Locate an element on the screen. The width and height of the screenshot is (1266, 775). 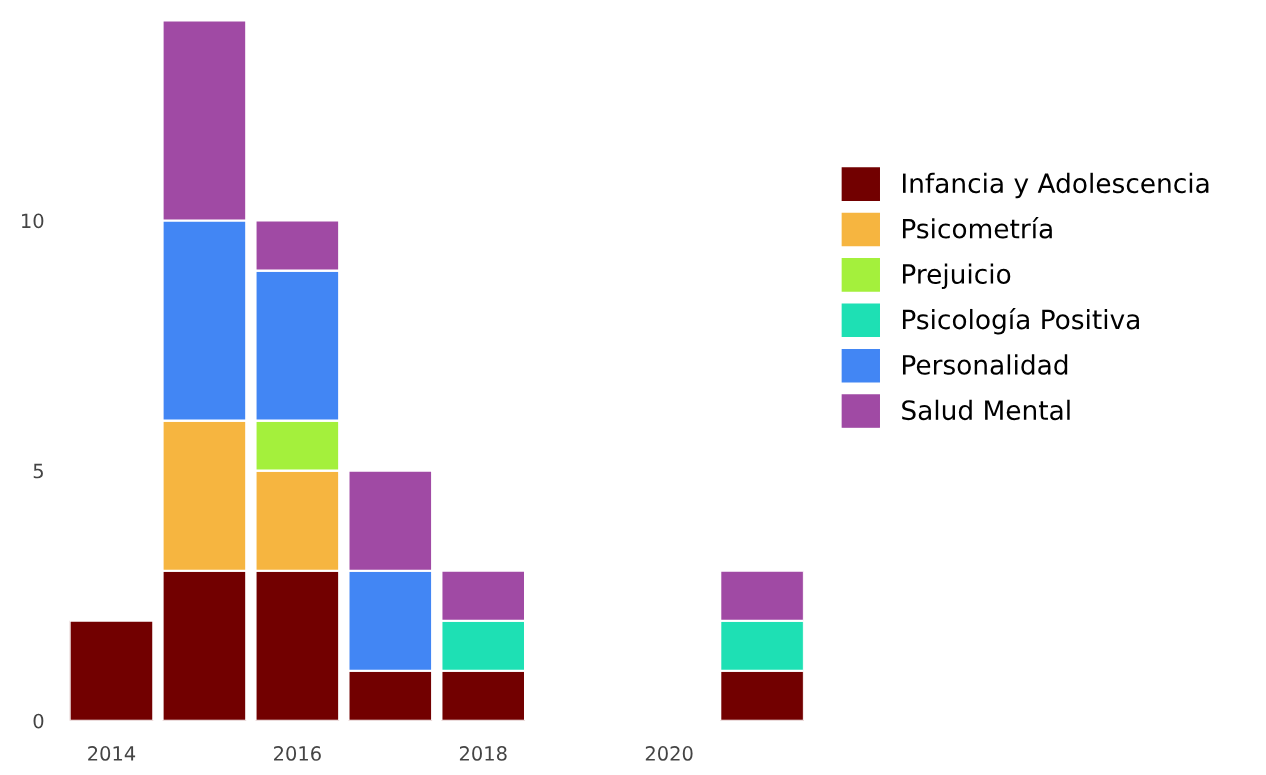
legend-label: Salud Mental is located at coordinates (986, 410).